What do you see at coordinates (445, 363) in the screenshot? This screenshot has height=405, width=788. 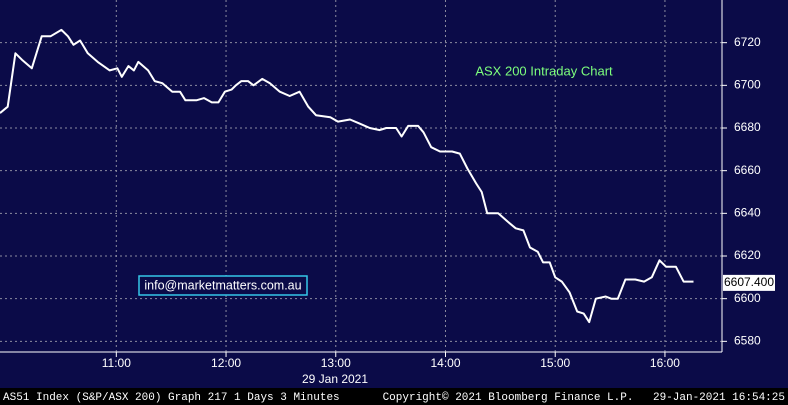 I see `x-tick-label: 14:00` at bounding box center [445, 363].